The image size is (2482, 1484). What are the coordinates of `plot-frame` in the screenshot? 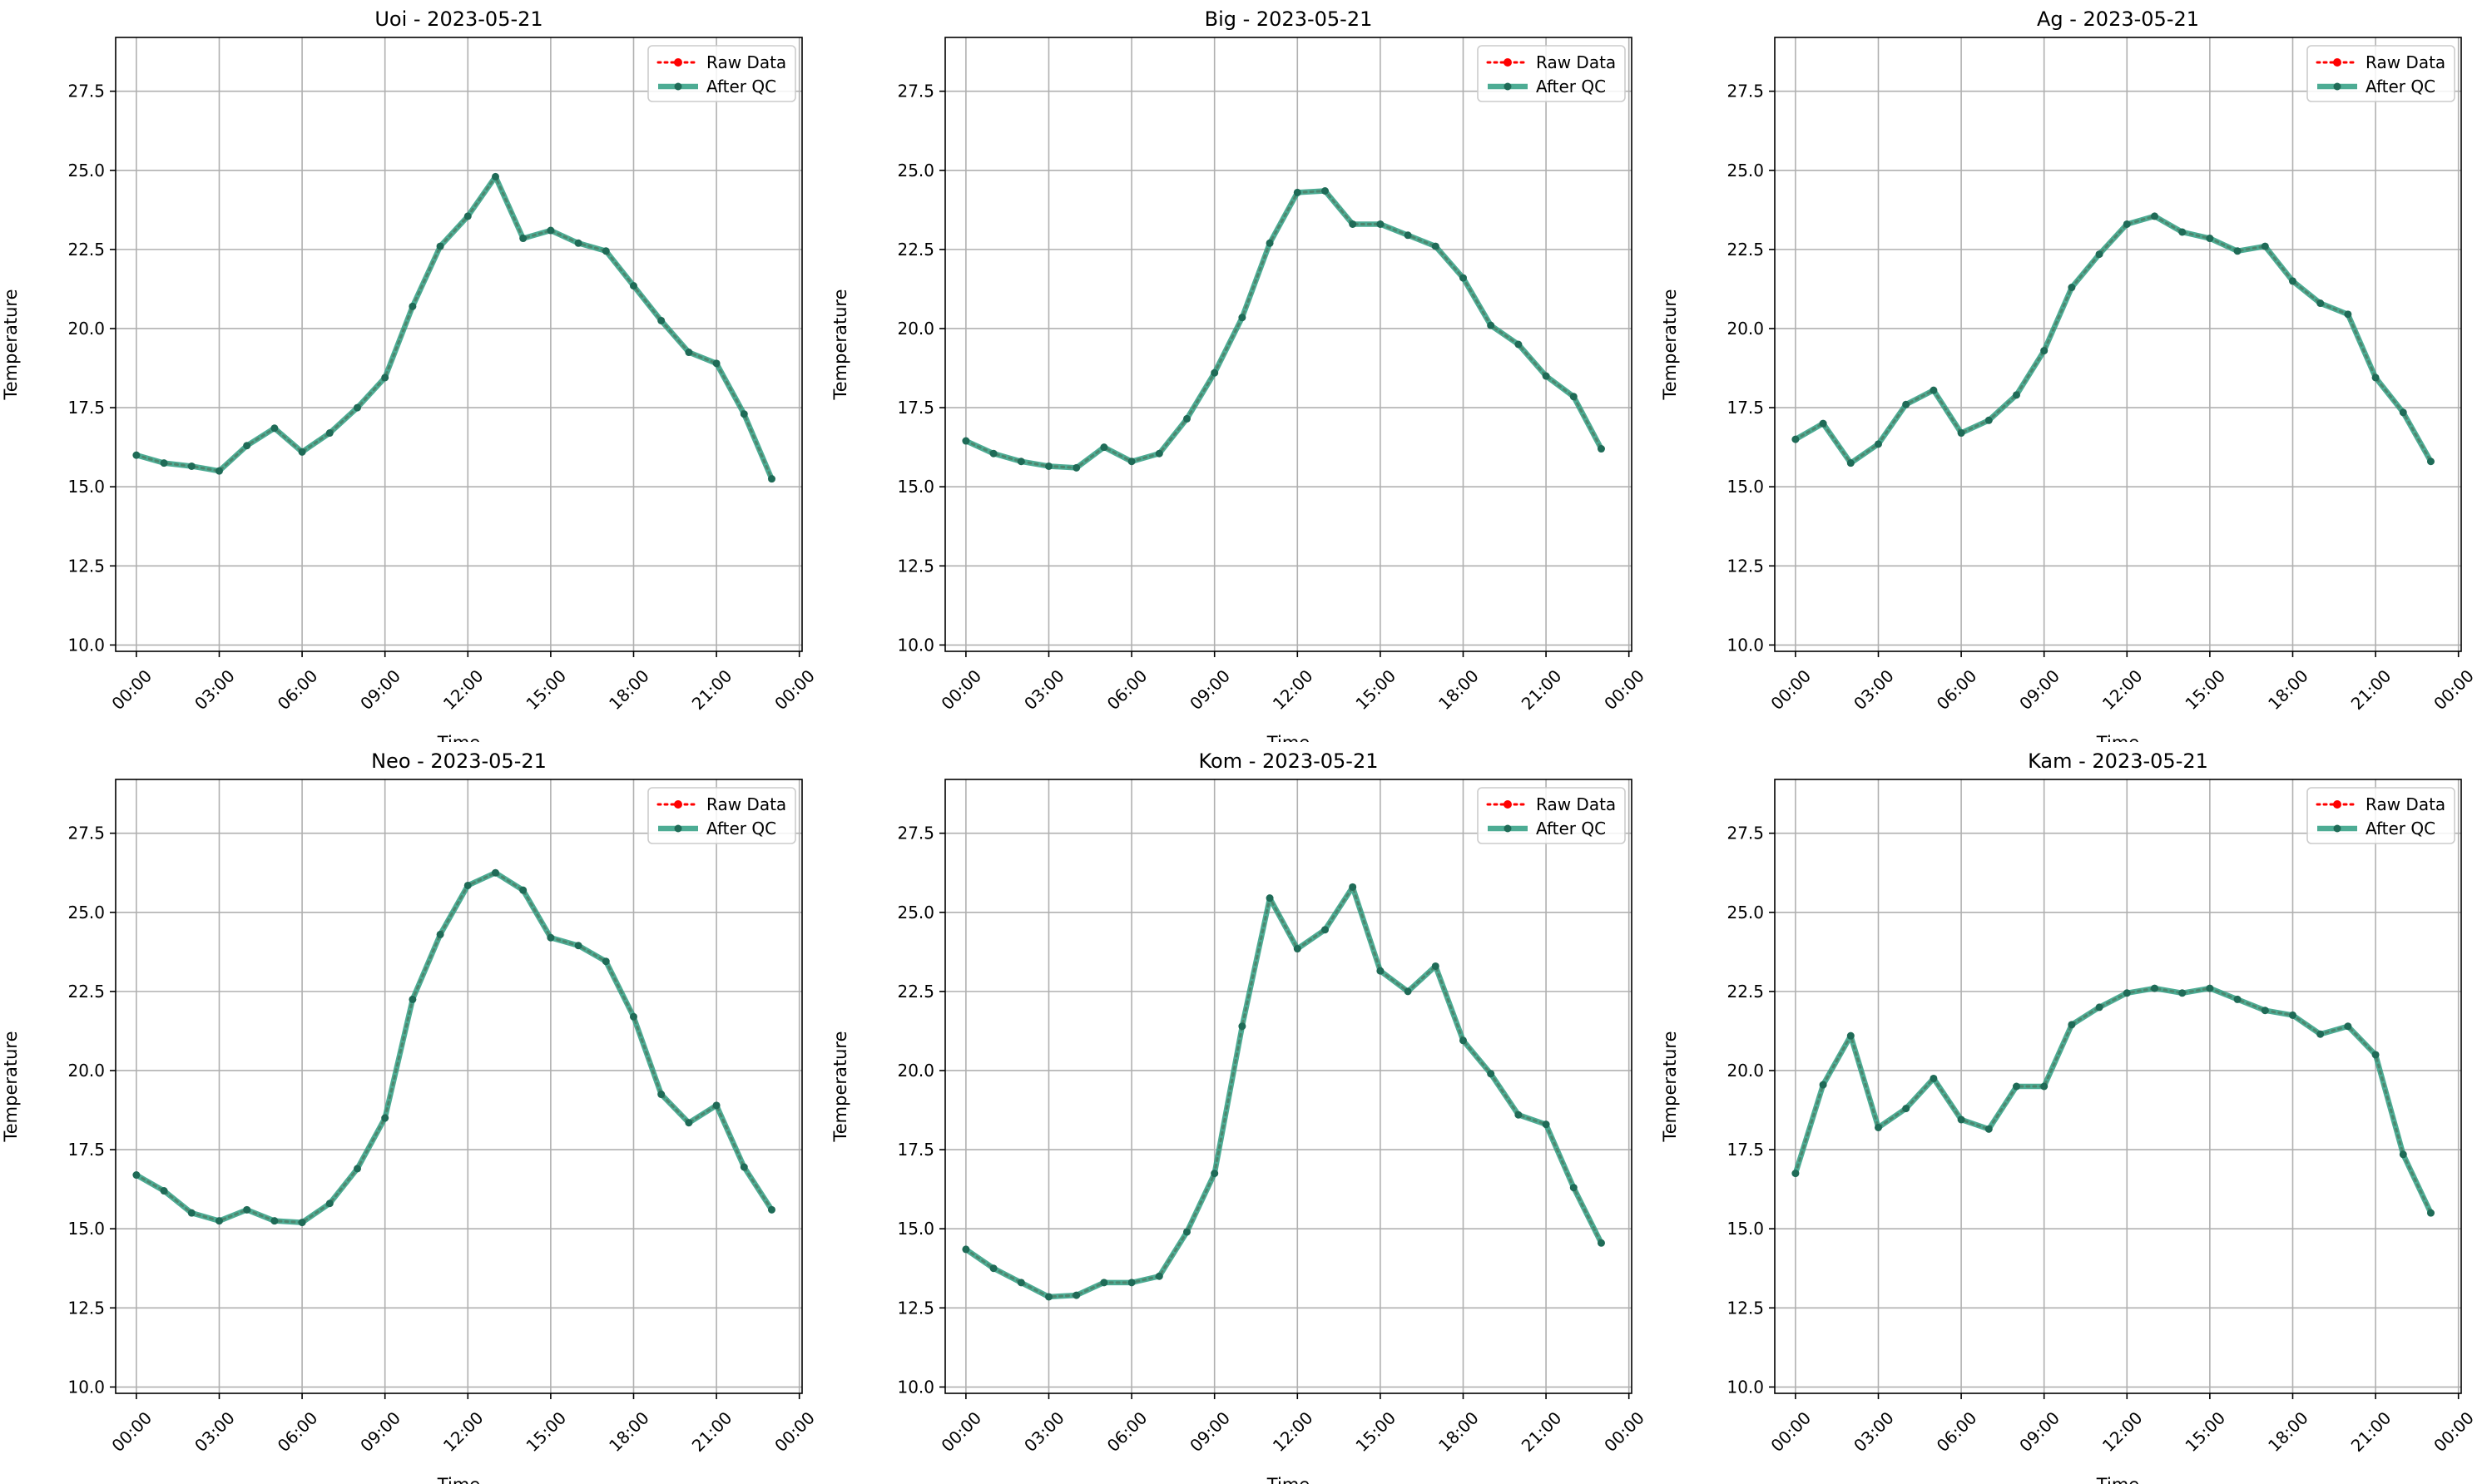 It's located at (459, 344).